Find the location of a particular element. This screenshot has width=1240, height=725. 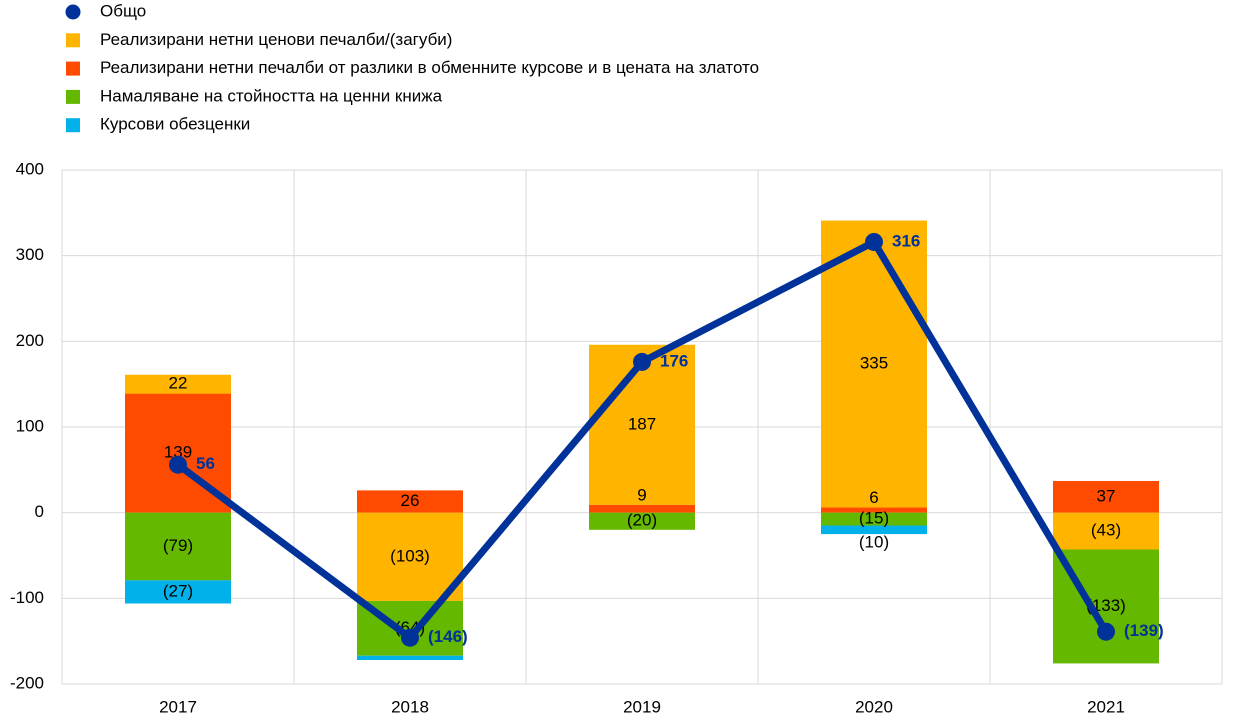

total-value-label: (139) is located at coordinates (1144, 630).